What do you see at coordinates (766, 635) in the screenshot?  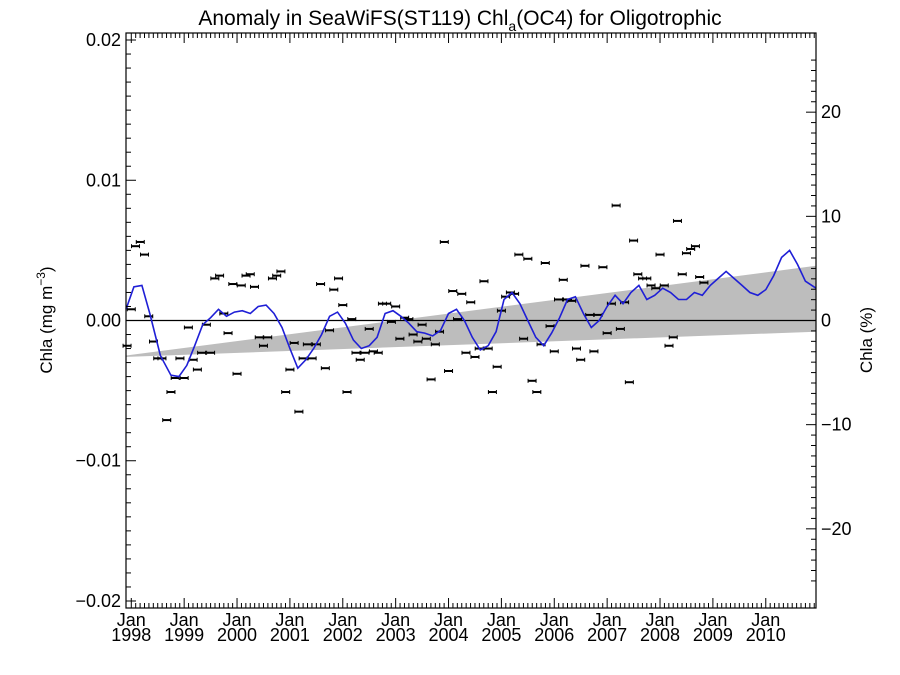 I see `x-tick-label-year: 2010` at bounding box center [766, 635].